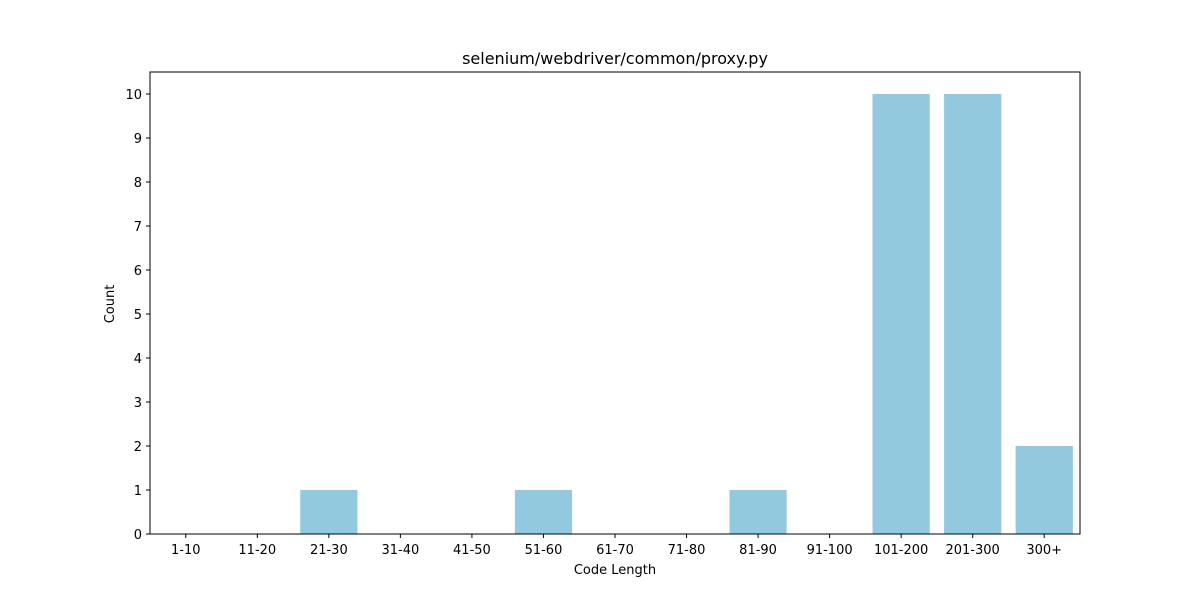  Describe the element at coordinates (138, 403) in the screenshot. I see `y-tick-label: 3` at that location.